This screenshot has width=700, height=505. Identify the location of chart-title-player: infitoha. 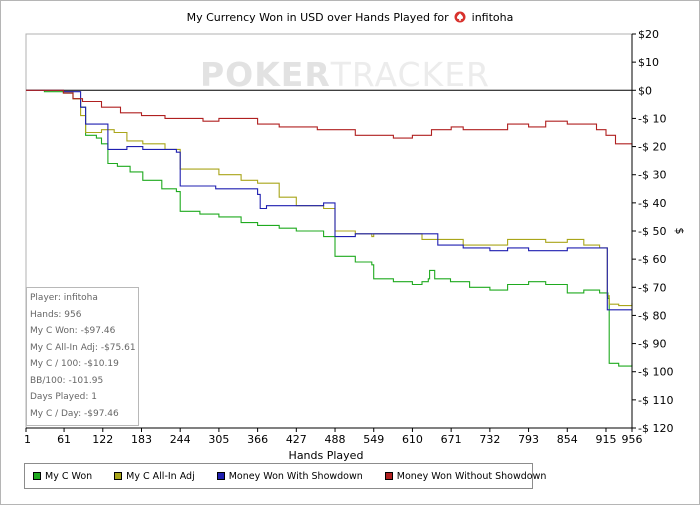
(492, 17).